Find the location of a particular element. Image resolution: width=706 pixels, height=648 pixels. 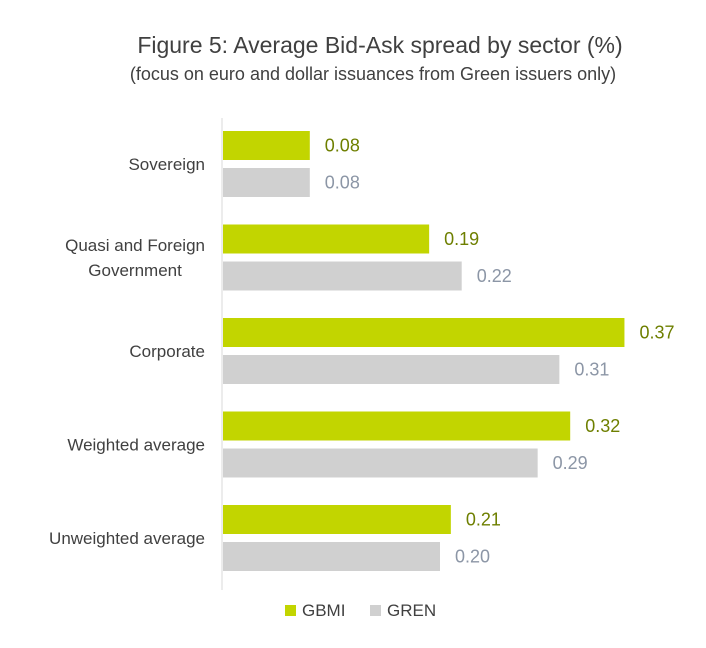

data-label-gren-2: 0.31 is located at coordinates (591, 370).